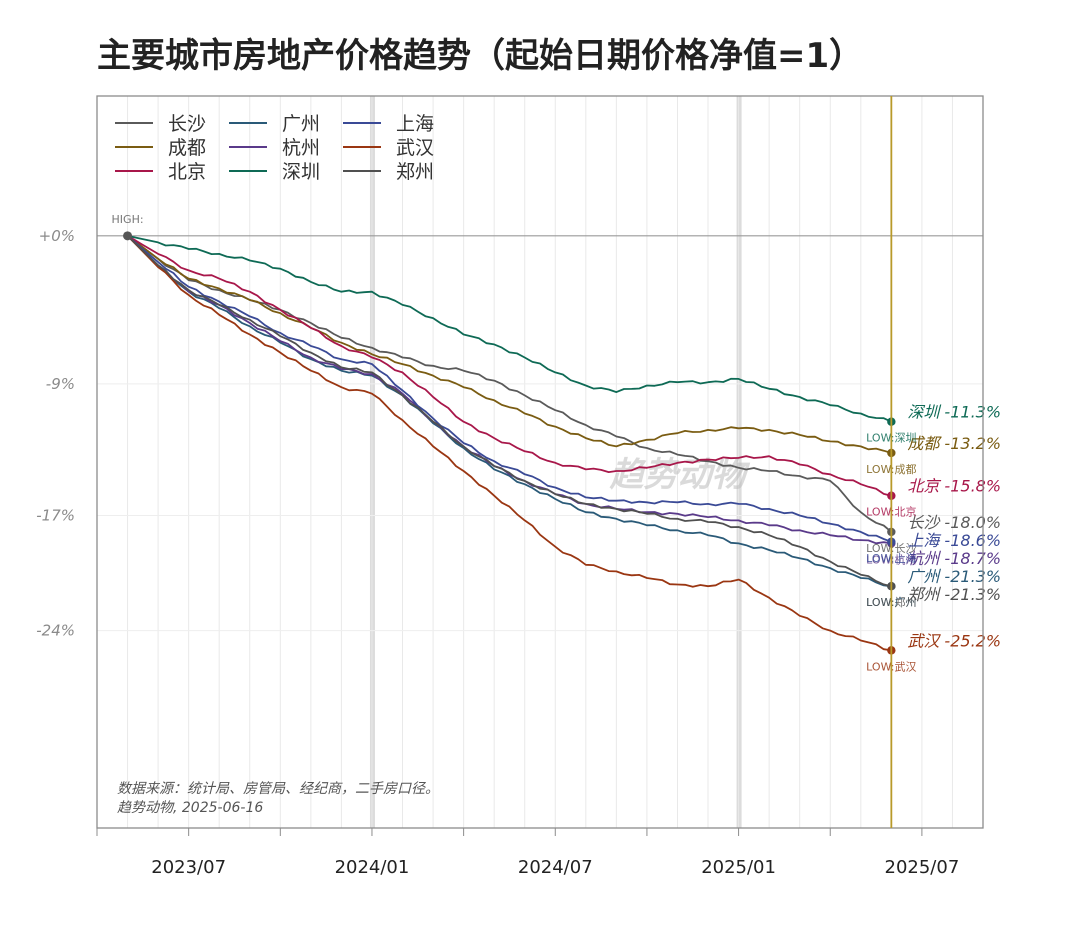 This screenshot has height=925, width=1080. Describe the element at coordinates (278, 798) in the screenshot. I see `source-notes: 数据来源：统计局、房管局、经纪商，二手房口径。趋势动物, 2025-06-16` at that location.